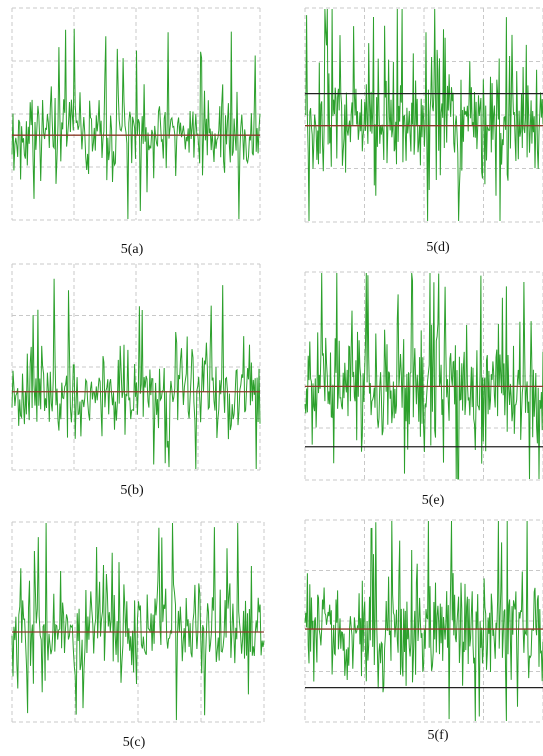 The width and height of the screenshot is (543, 756). I want to click on grid-5c, so click(138, 622).